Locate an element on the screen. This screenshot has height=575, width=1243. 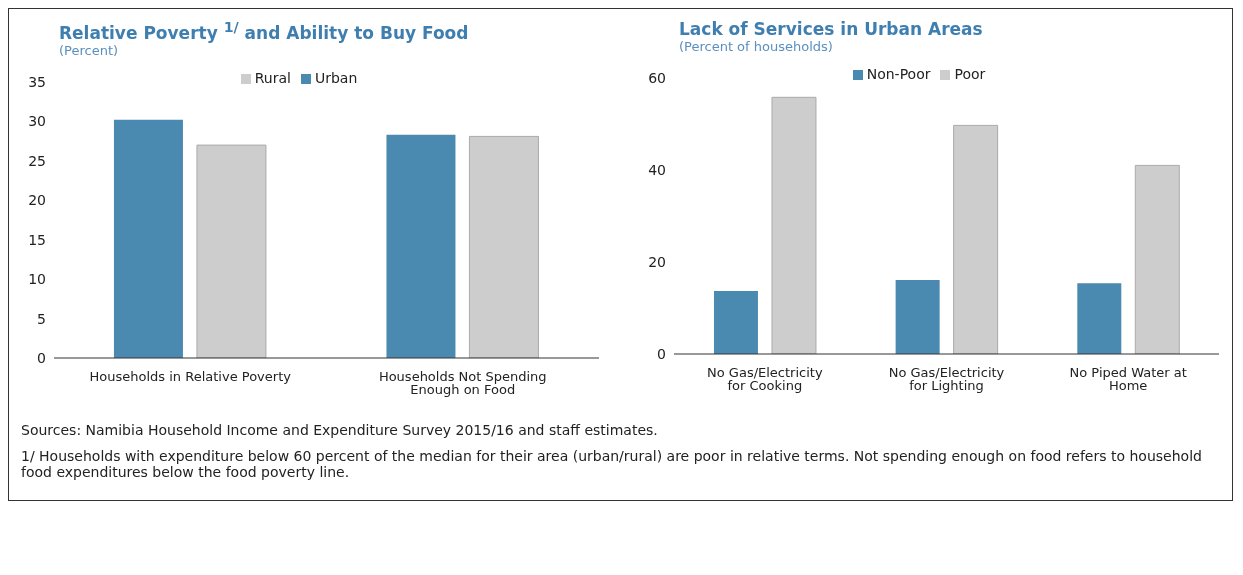
y-tick-label: 60 is located at coordinates (657, 77).